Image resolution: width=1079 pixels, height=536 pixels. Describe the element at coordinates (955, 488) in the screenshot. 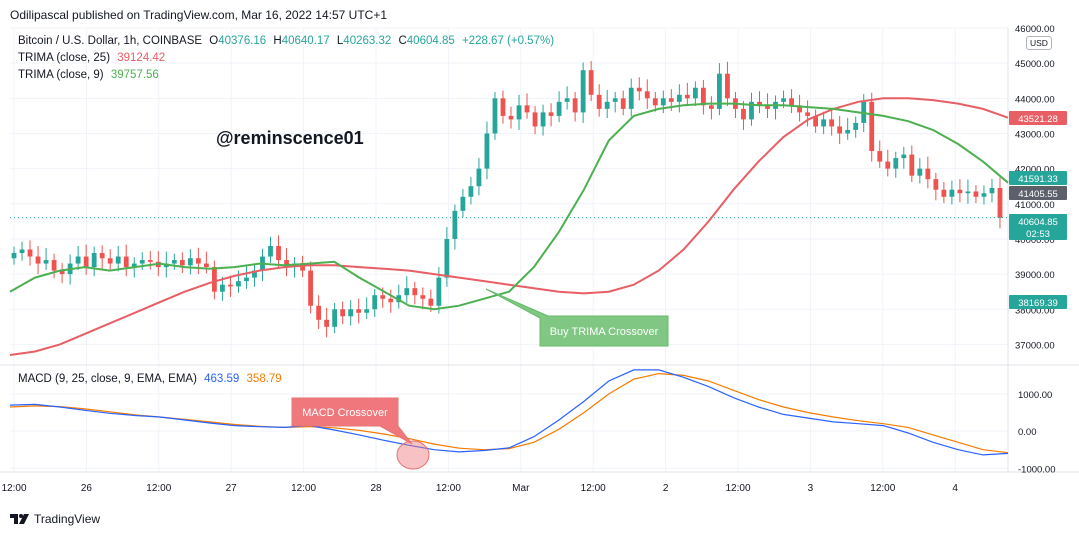

I see `time-tick-label: 4` at that location.